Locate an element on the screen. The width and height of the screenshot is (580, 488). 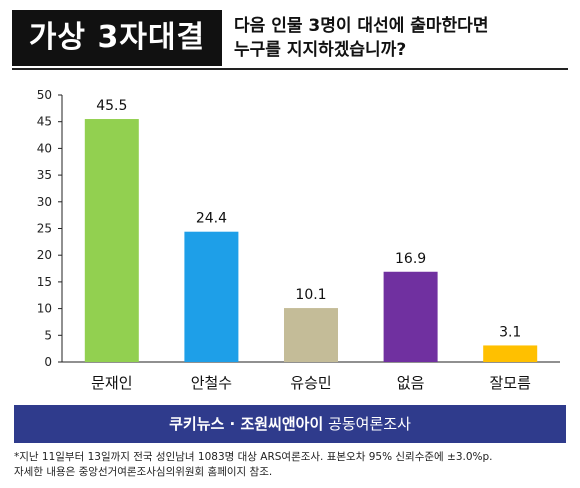
survey-question: 다음 인물 3명이 대선에 출마한다면 누구를 지지하겠습니까? is located at coordinates (399, 38).